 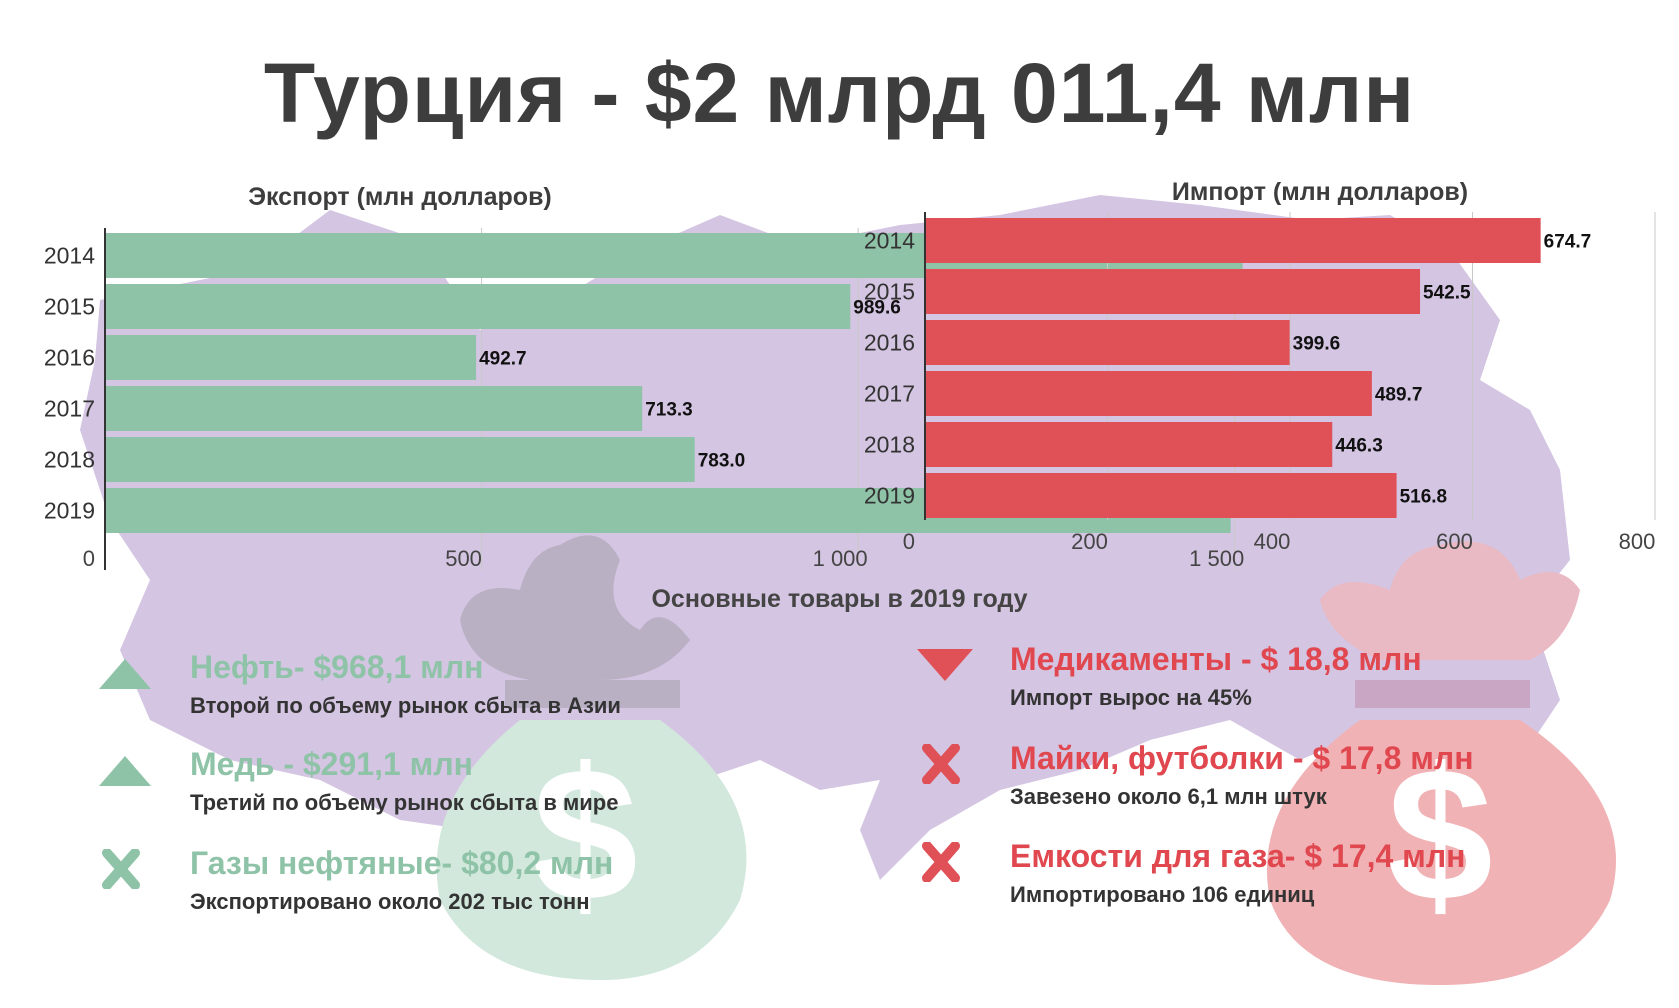 I want to click on bar-value-label: 446.3, so click(x=1359, y=446).